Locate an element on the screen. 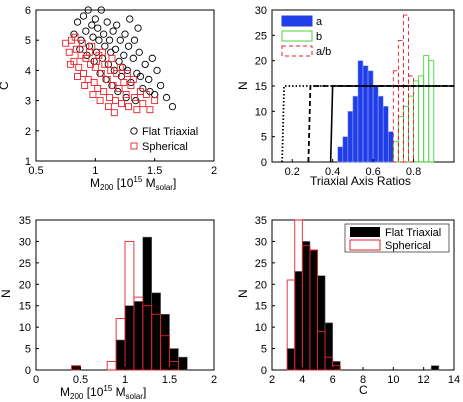  y-tick-label: 35 is located at coordinates (261, 221).